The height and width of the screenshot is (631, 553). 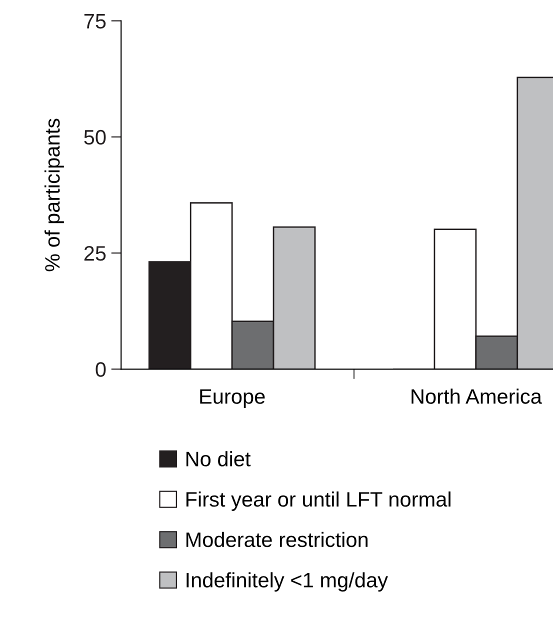 I want to click on y-tick-label: 25, so click(x=95, y=253).